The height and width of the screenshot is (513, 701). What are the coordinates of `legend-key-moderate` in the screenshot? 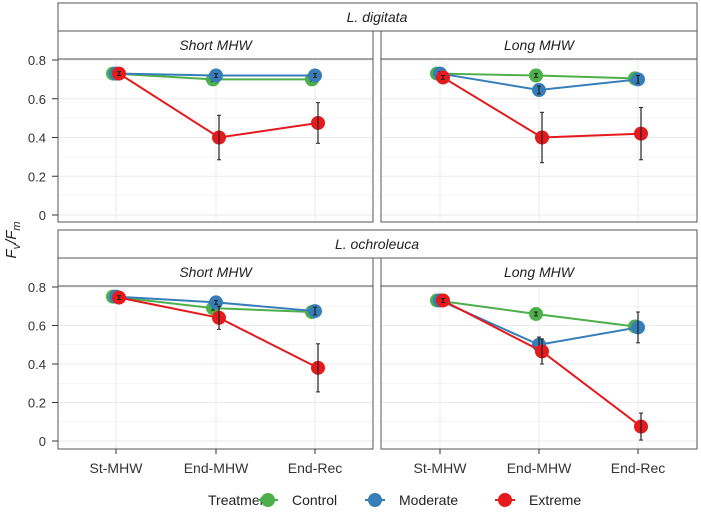 It's located at (375, 500).